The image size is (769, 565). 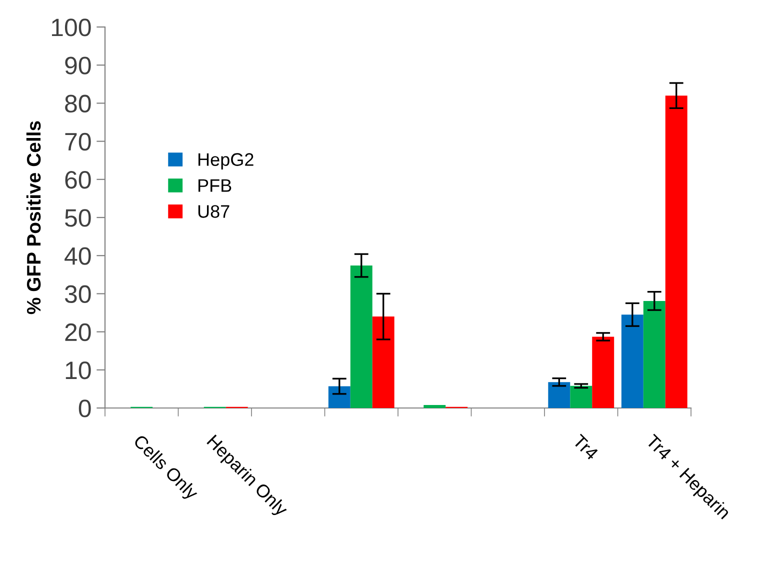 What do you see at coordinates (33, 217) in the screenshot?
I see `y-axis-title: % GFP Positive Cells` at bounding box center [33, 217].